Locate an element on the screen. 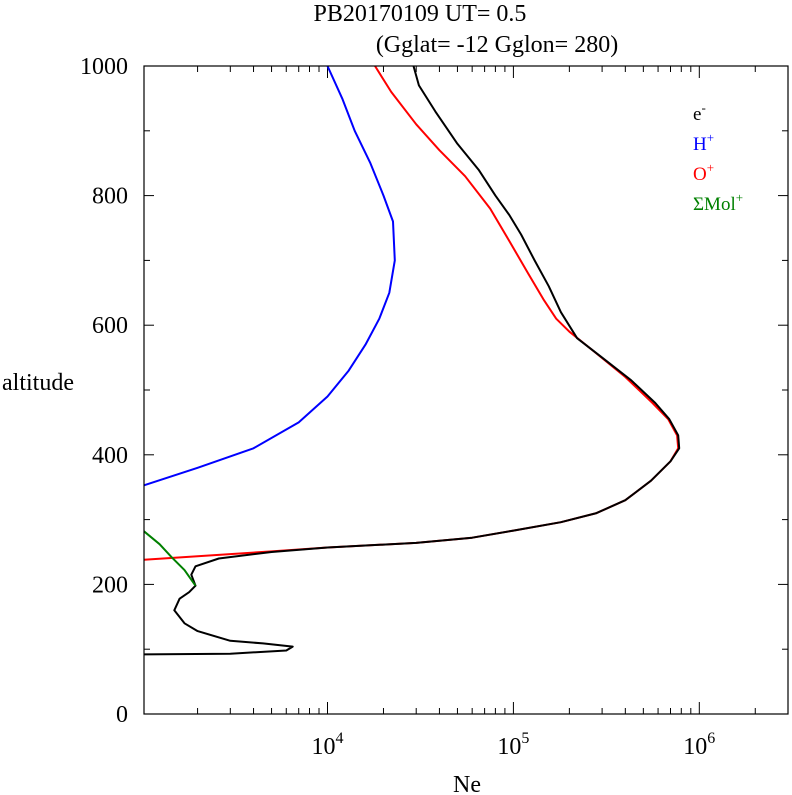 This screenshot has height=795, width=792. x-tick-label: 10⁵ is located at coordinates (513, 745).